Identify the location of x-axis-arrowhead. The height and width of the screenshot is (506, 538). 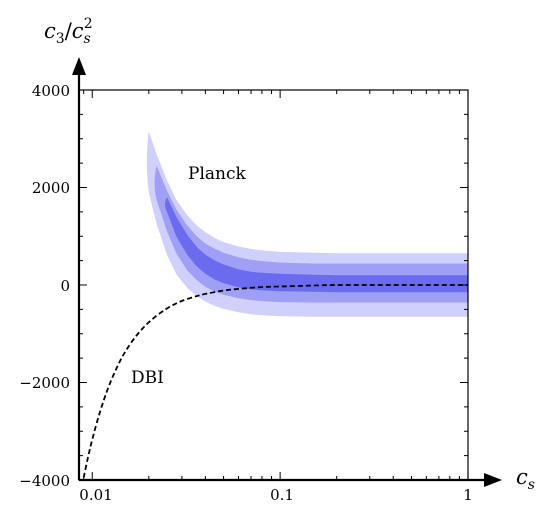
(493, 480).